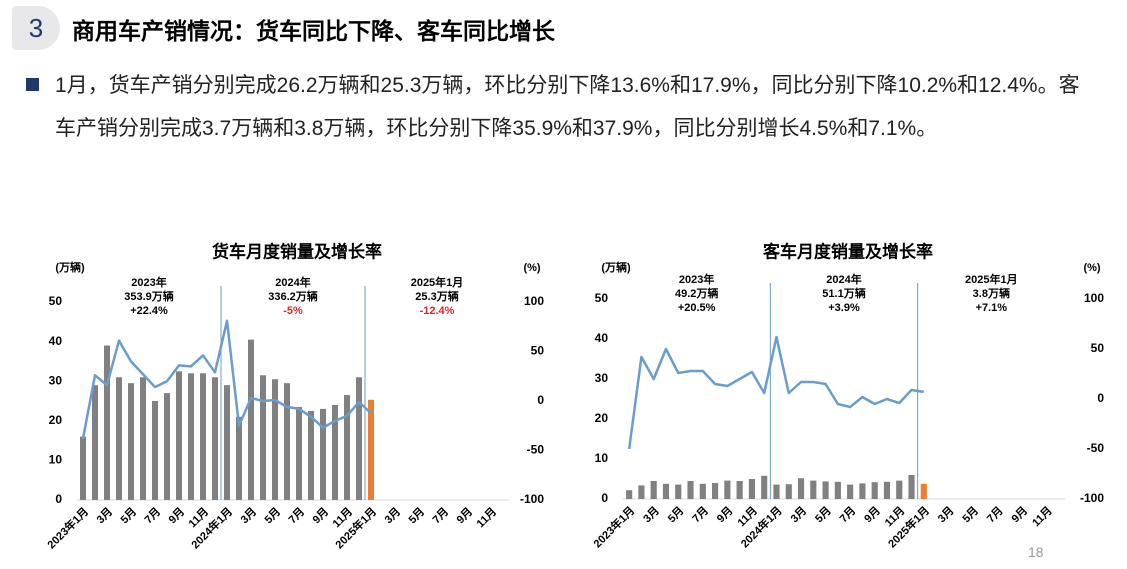 Image resolution: width=1127 pixels, height=569 pixels. What do you see at coordinates (292, 282) in the screenshot?
I see `annotation-year: 2024年` at bounding box center [292, 282].